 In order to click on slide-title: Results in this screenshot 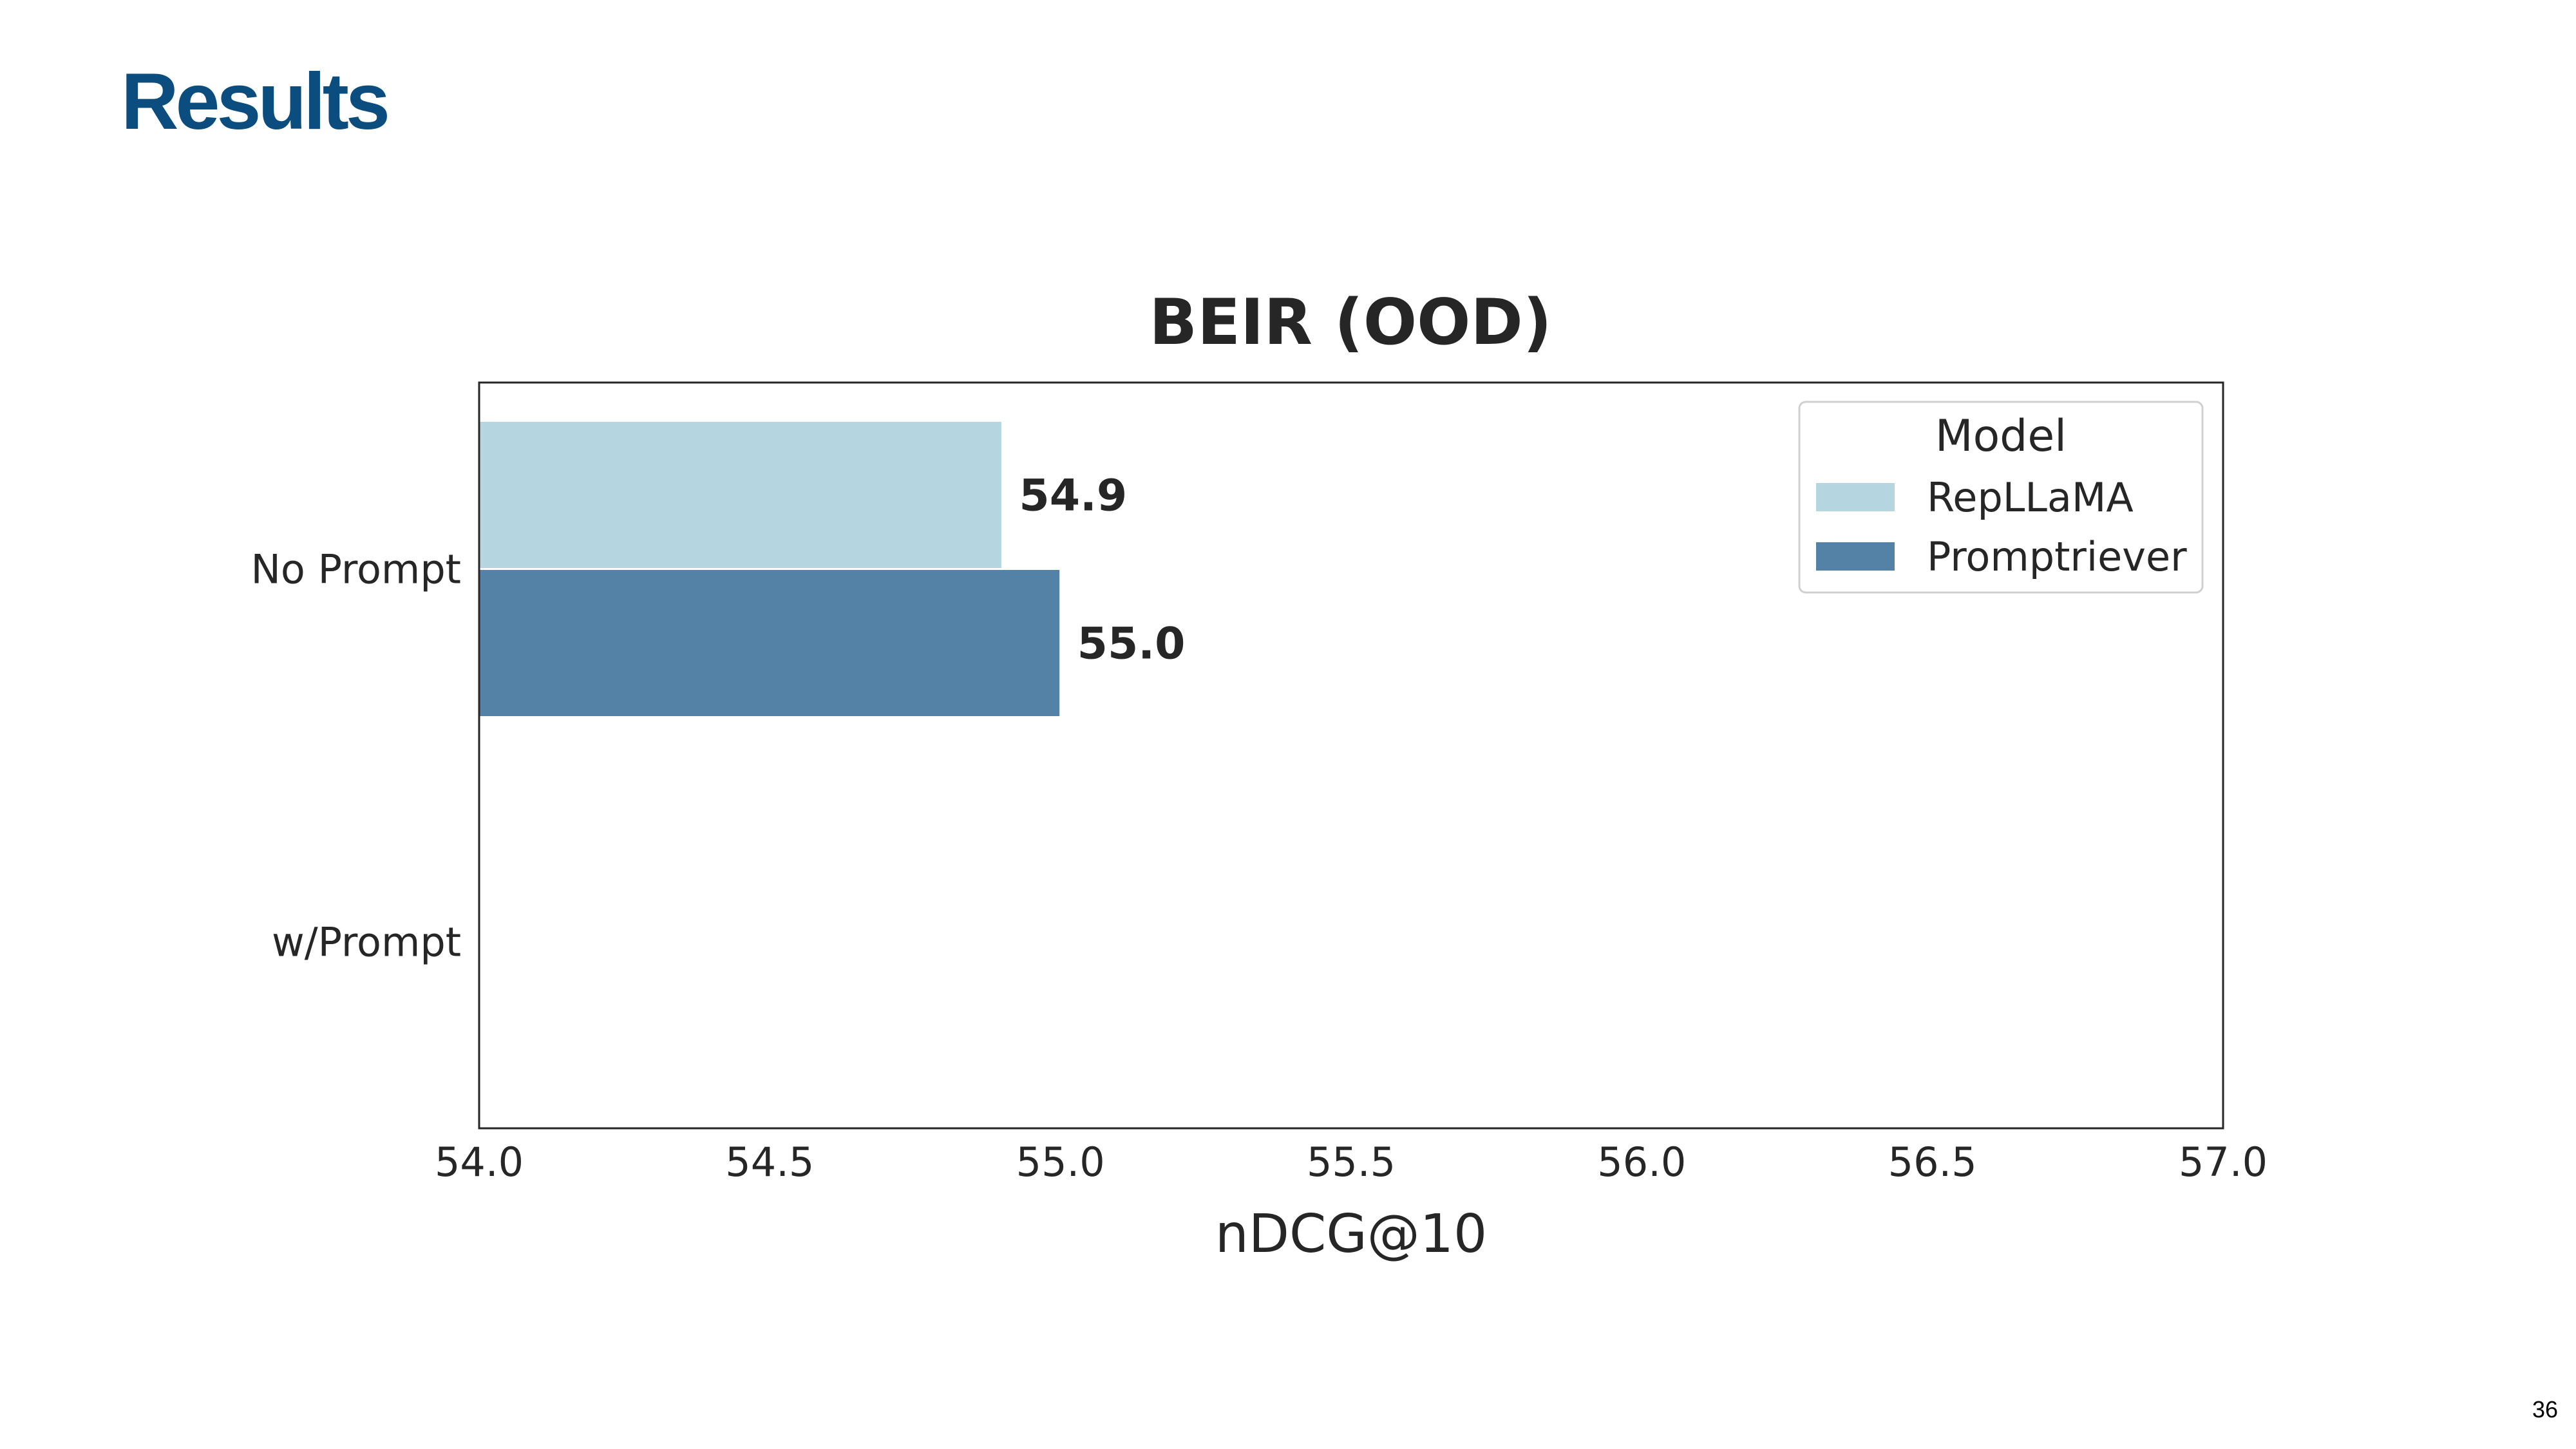, I will do `click(256, 101)`.